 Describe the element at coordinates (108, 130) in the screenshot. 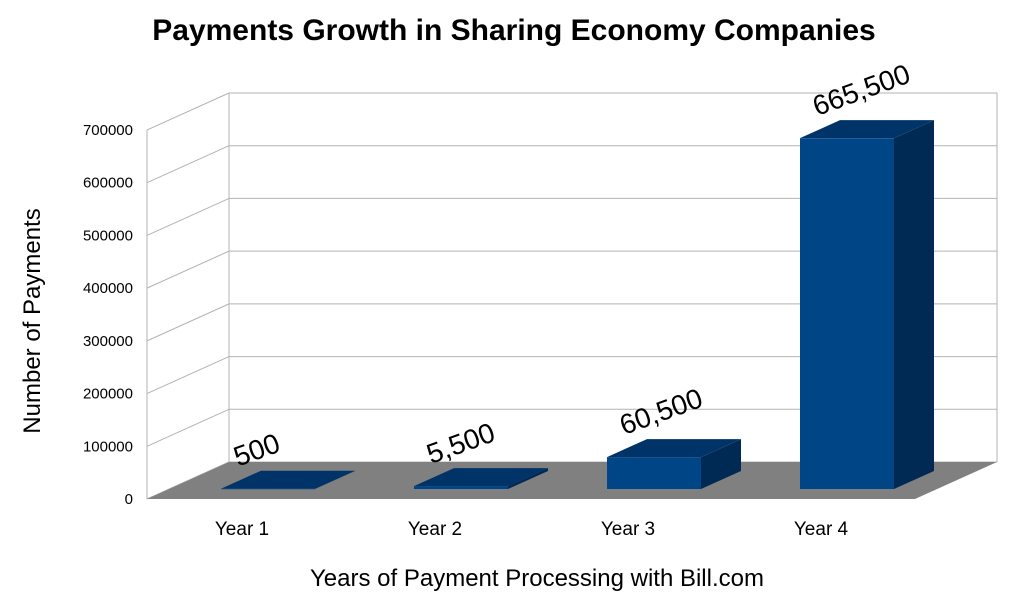

I see `y-tick-label: 700000` at that location.